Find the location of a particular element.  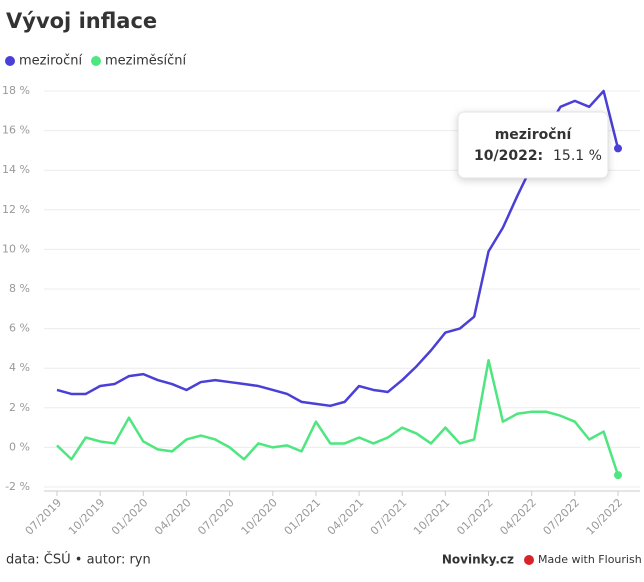

tooltip-value: 15.1 % is located at coordinates (577, 156).